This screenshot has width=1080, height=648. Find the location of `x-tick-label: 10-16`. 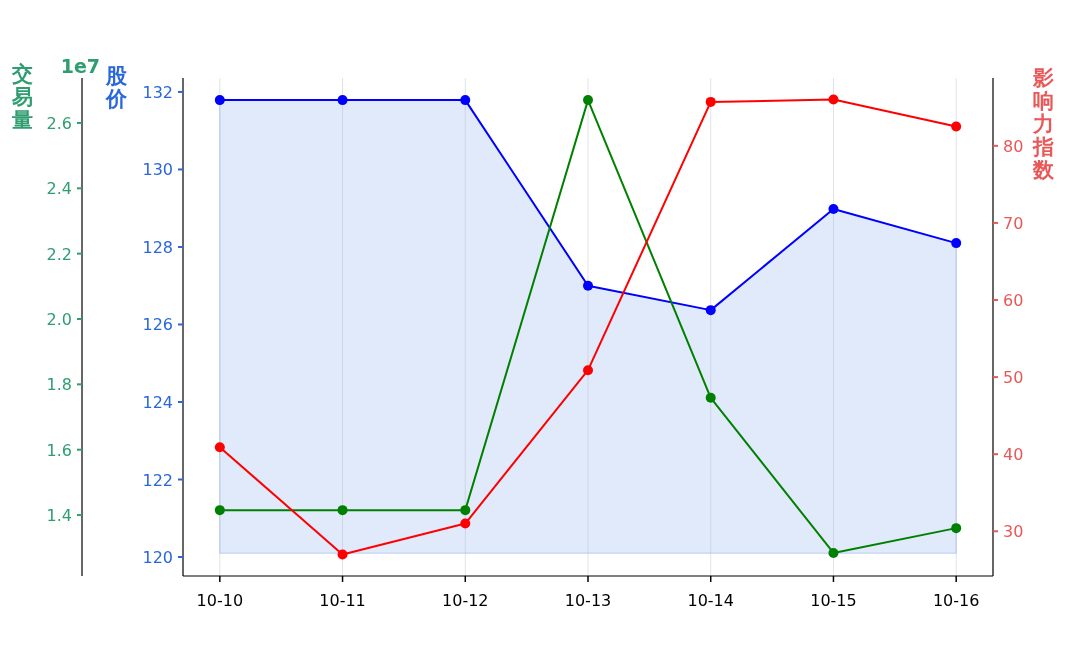

x-tick-label: 10-16 is located at coordinates (956, 600).